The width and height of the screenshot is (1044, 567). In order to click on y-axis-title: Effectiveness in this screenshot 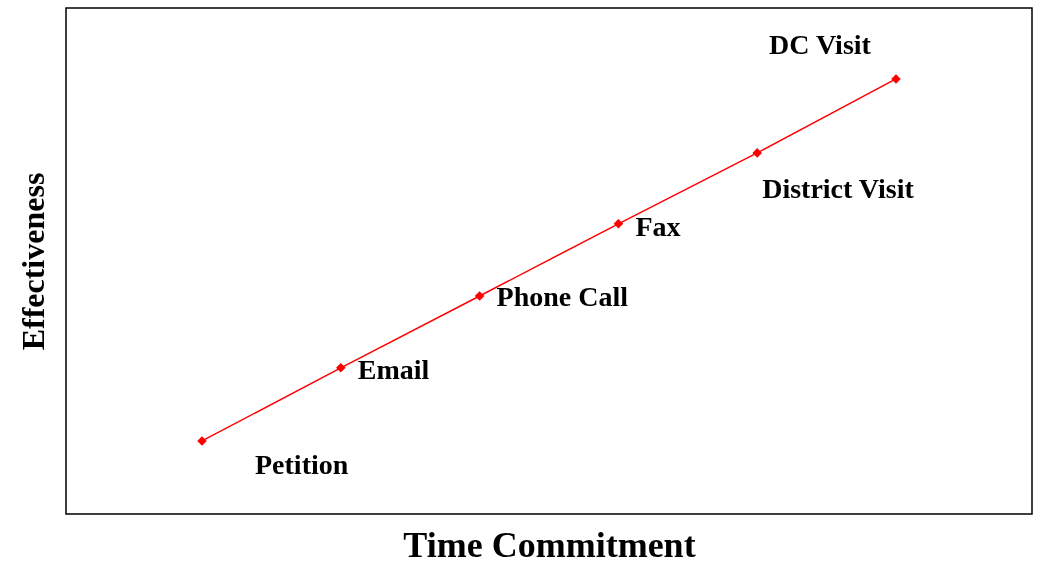, I will do `click(32, 261)`.